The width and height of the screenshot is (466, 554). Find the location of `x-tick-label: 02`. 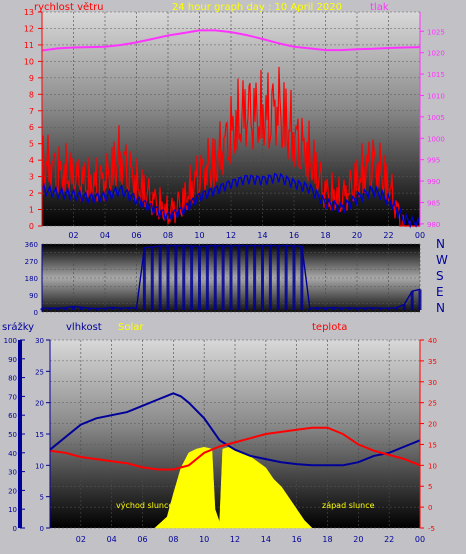

x-tick-label: 02 is located at coordinates (81, 539).